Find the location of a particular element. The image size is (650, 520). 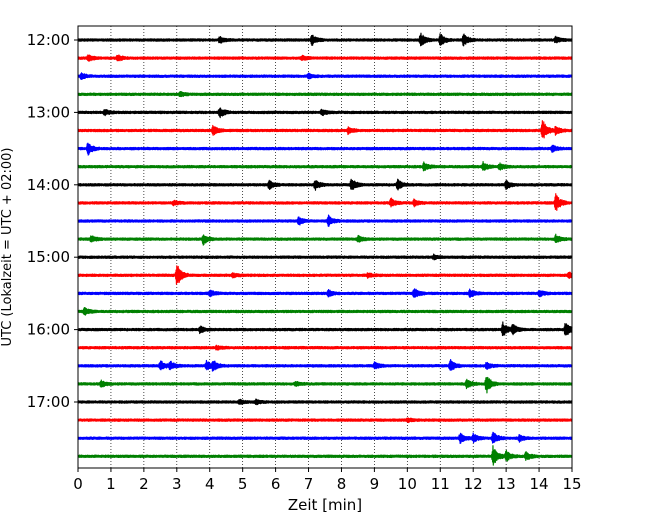

y-tick-label: 17:00 is located at coordinates (48, 402).